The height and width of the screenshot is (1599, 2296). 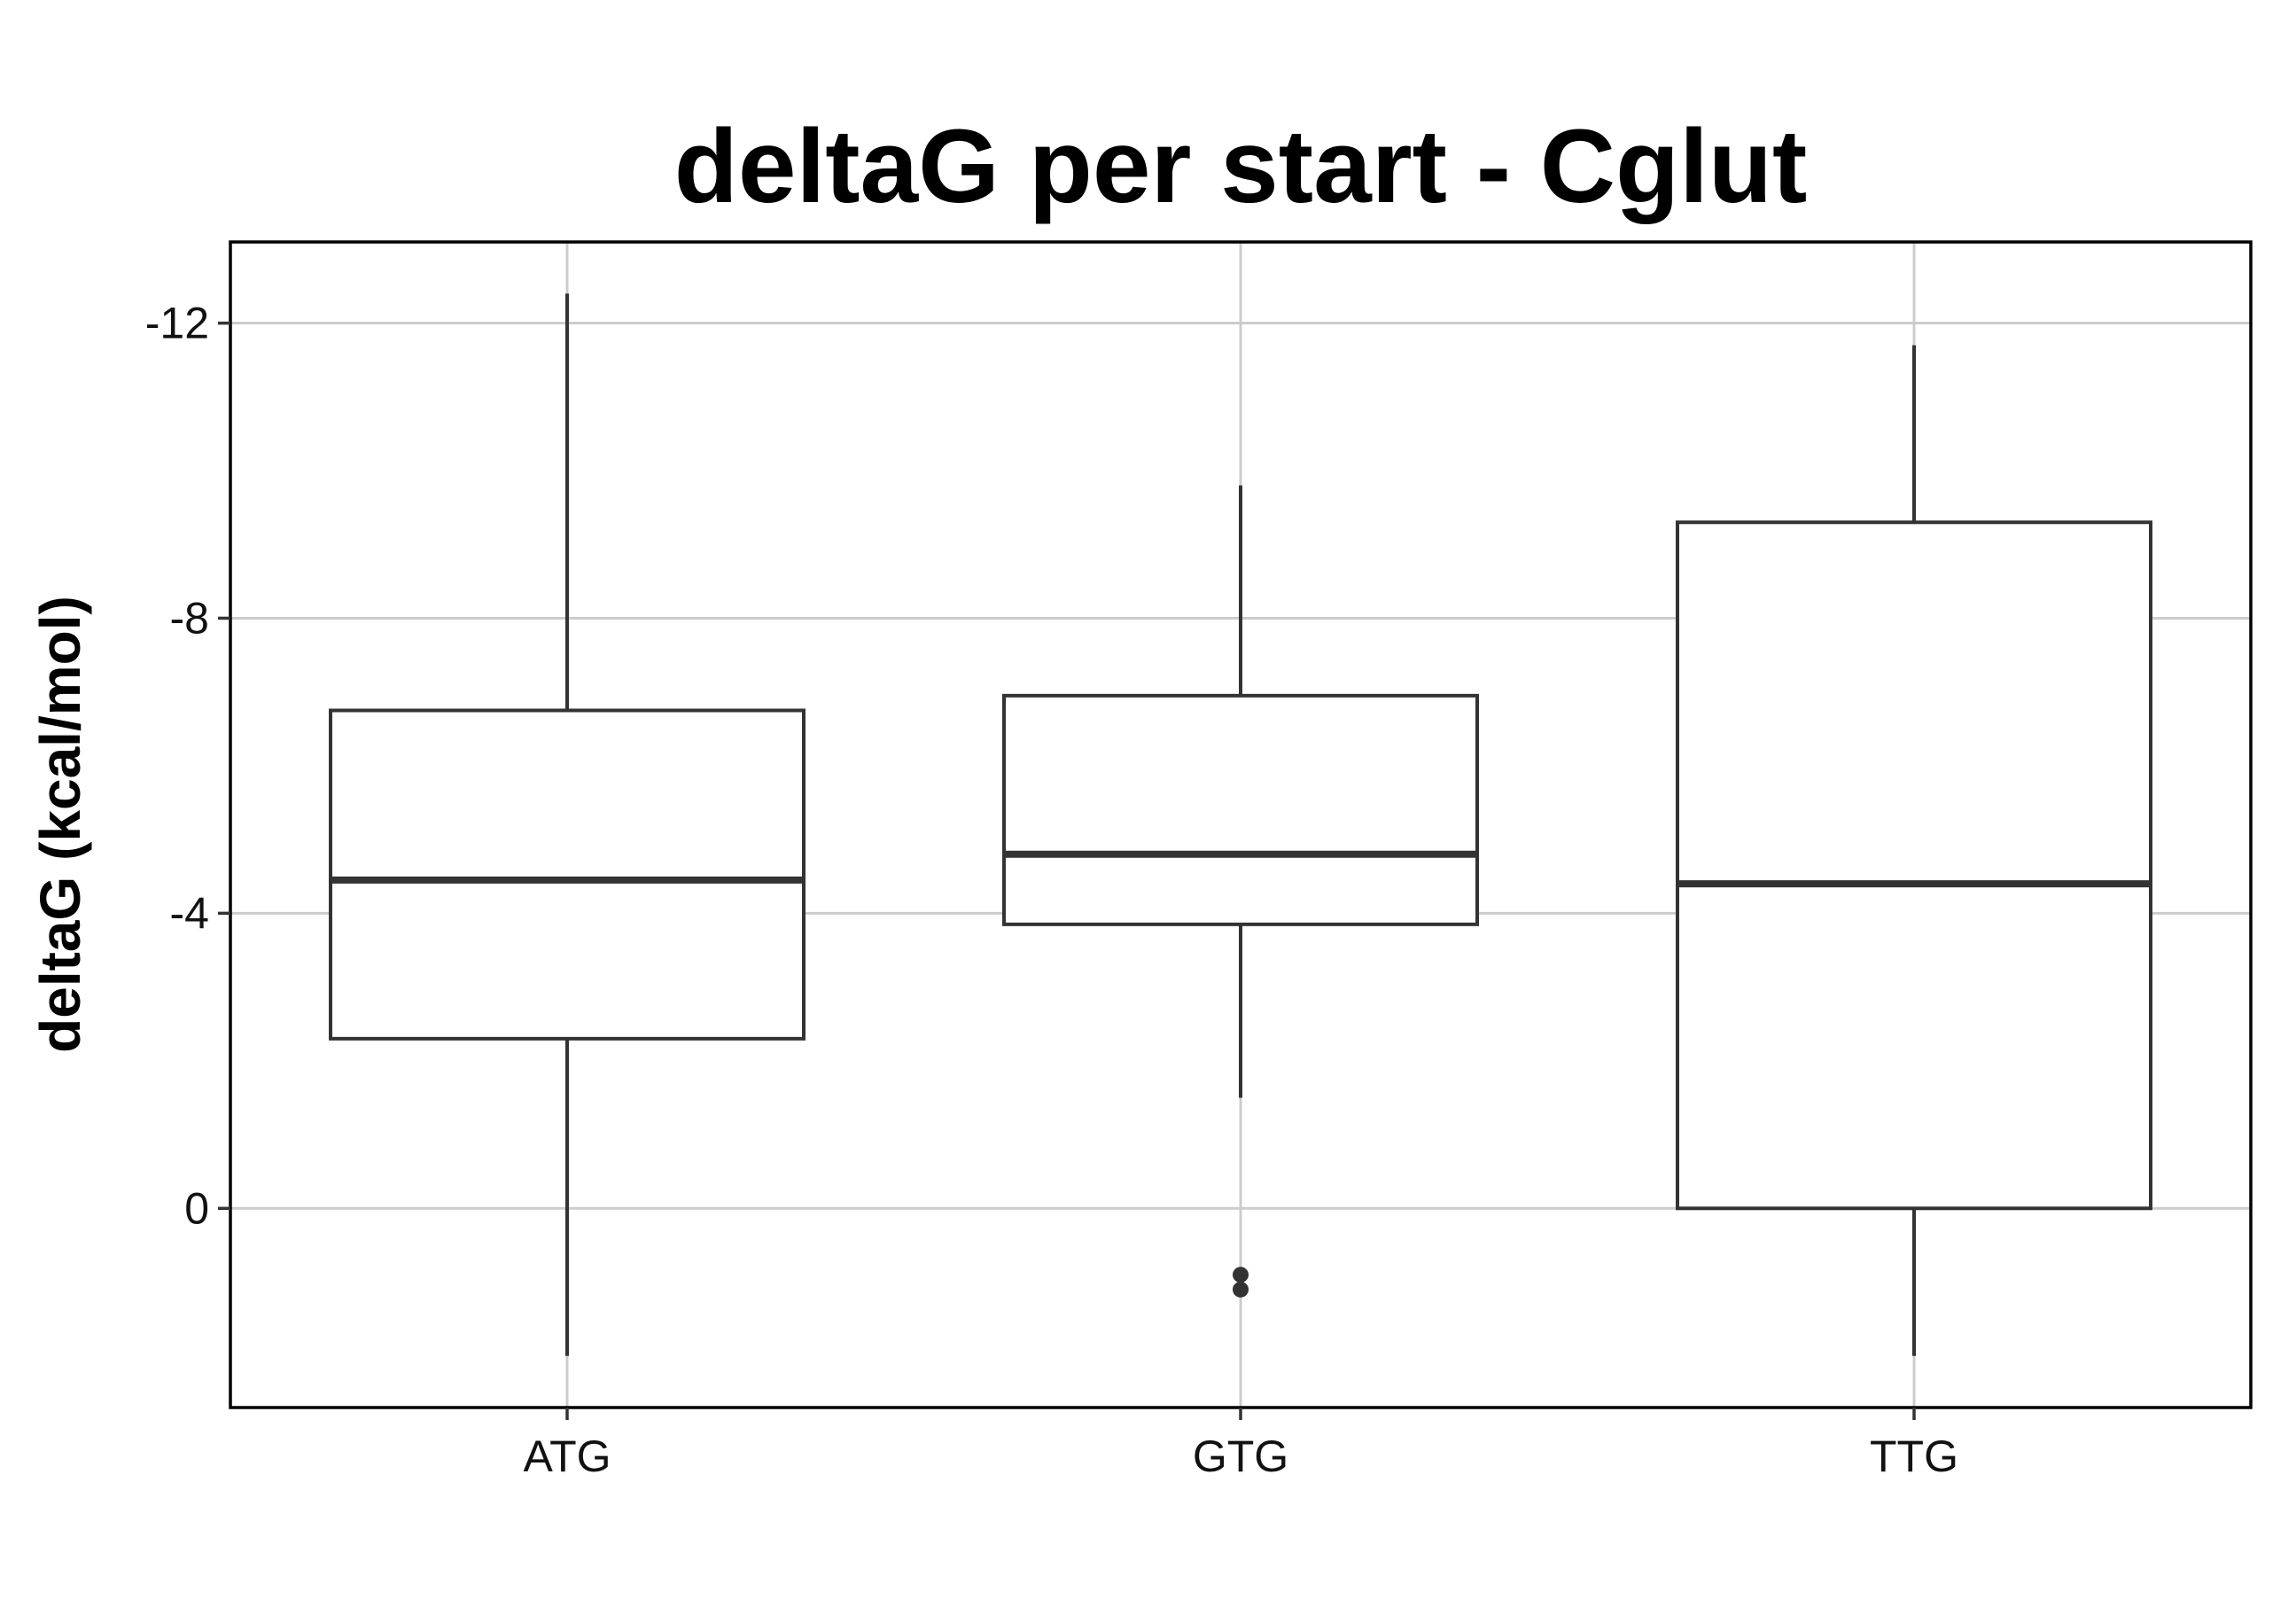 I want to click on chart-title: deltaG per start - Cglut, so click(x=1240, y=166).